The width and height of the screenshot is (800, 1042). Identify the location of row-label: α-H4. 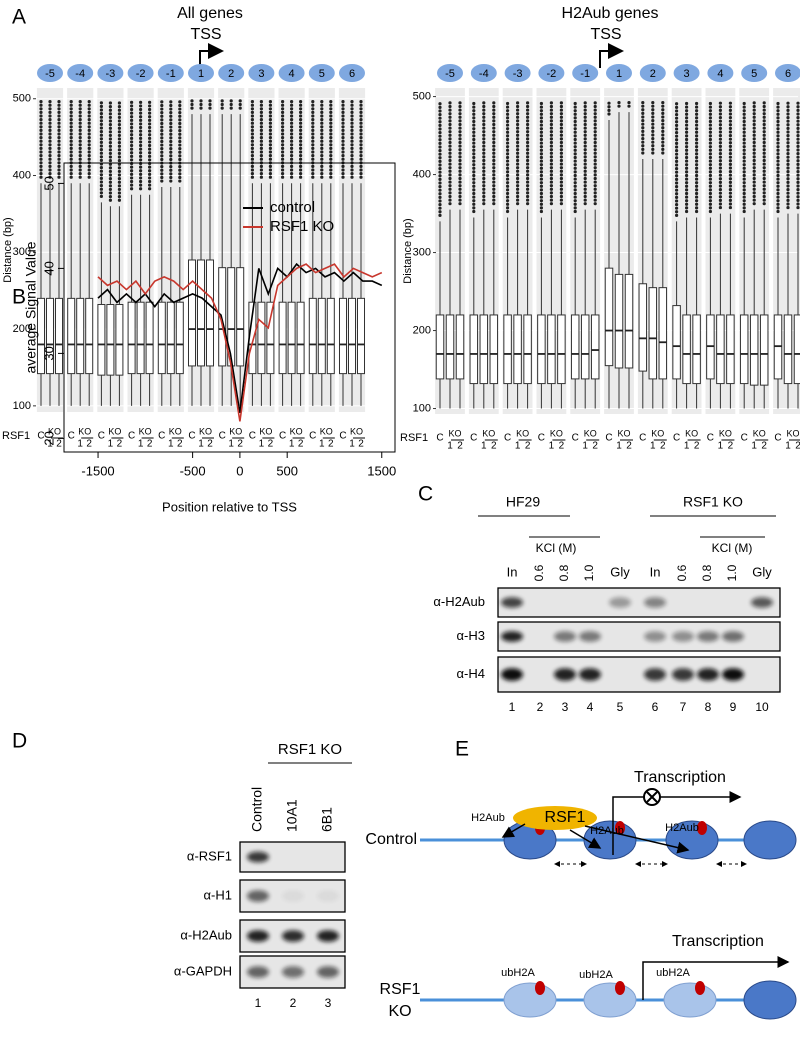
(471, 673).